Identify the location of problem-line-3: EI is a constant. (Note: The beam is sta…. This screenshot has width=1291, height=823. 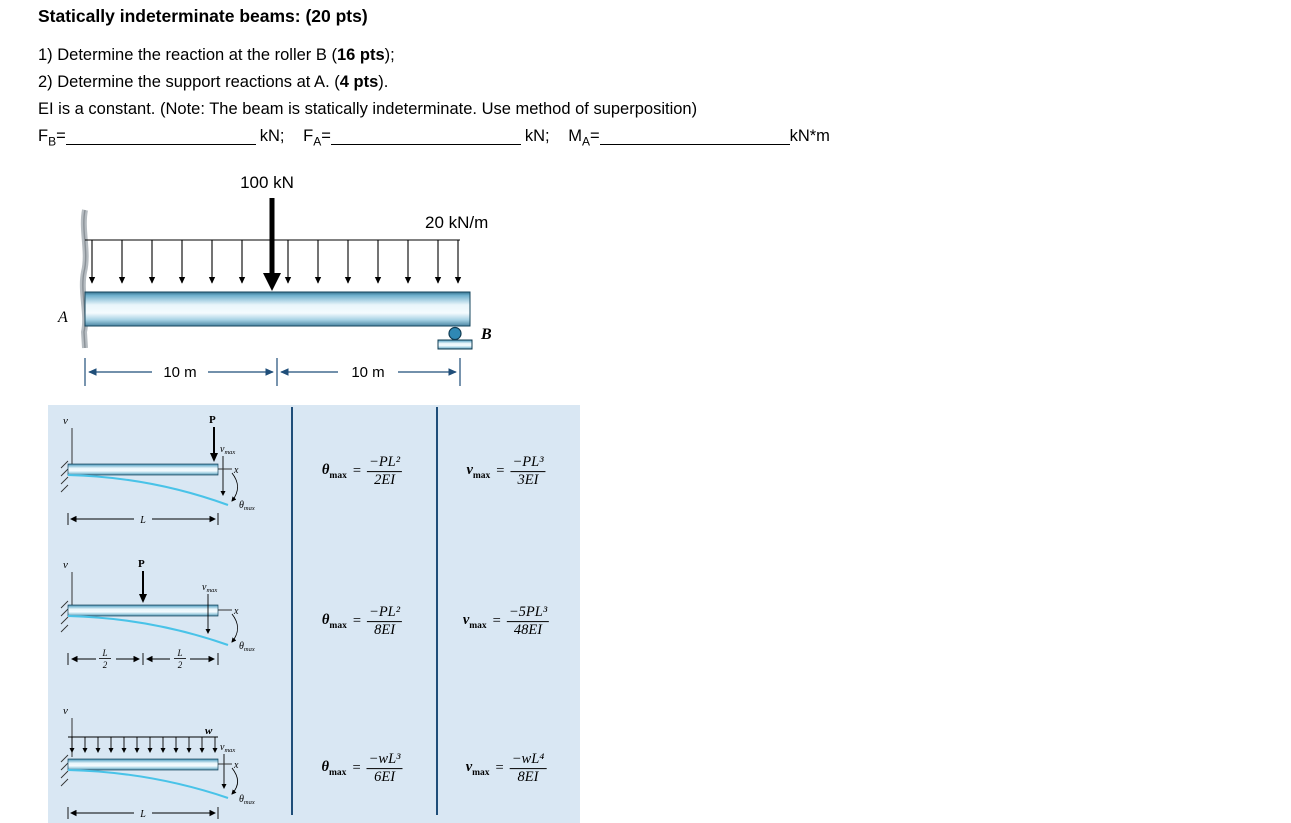
(368, 109).